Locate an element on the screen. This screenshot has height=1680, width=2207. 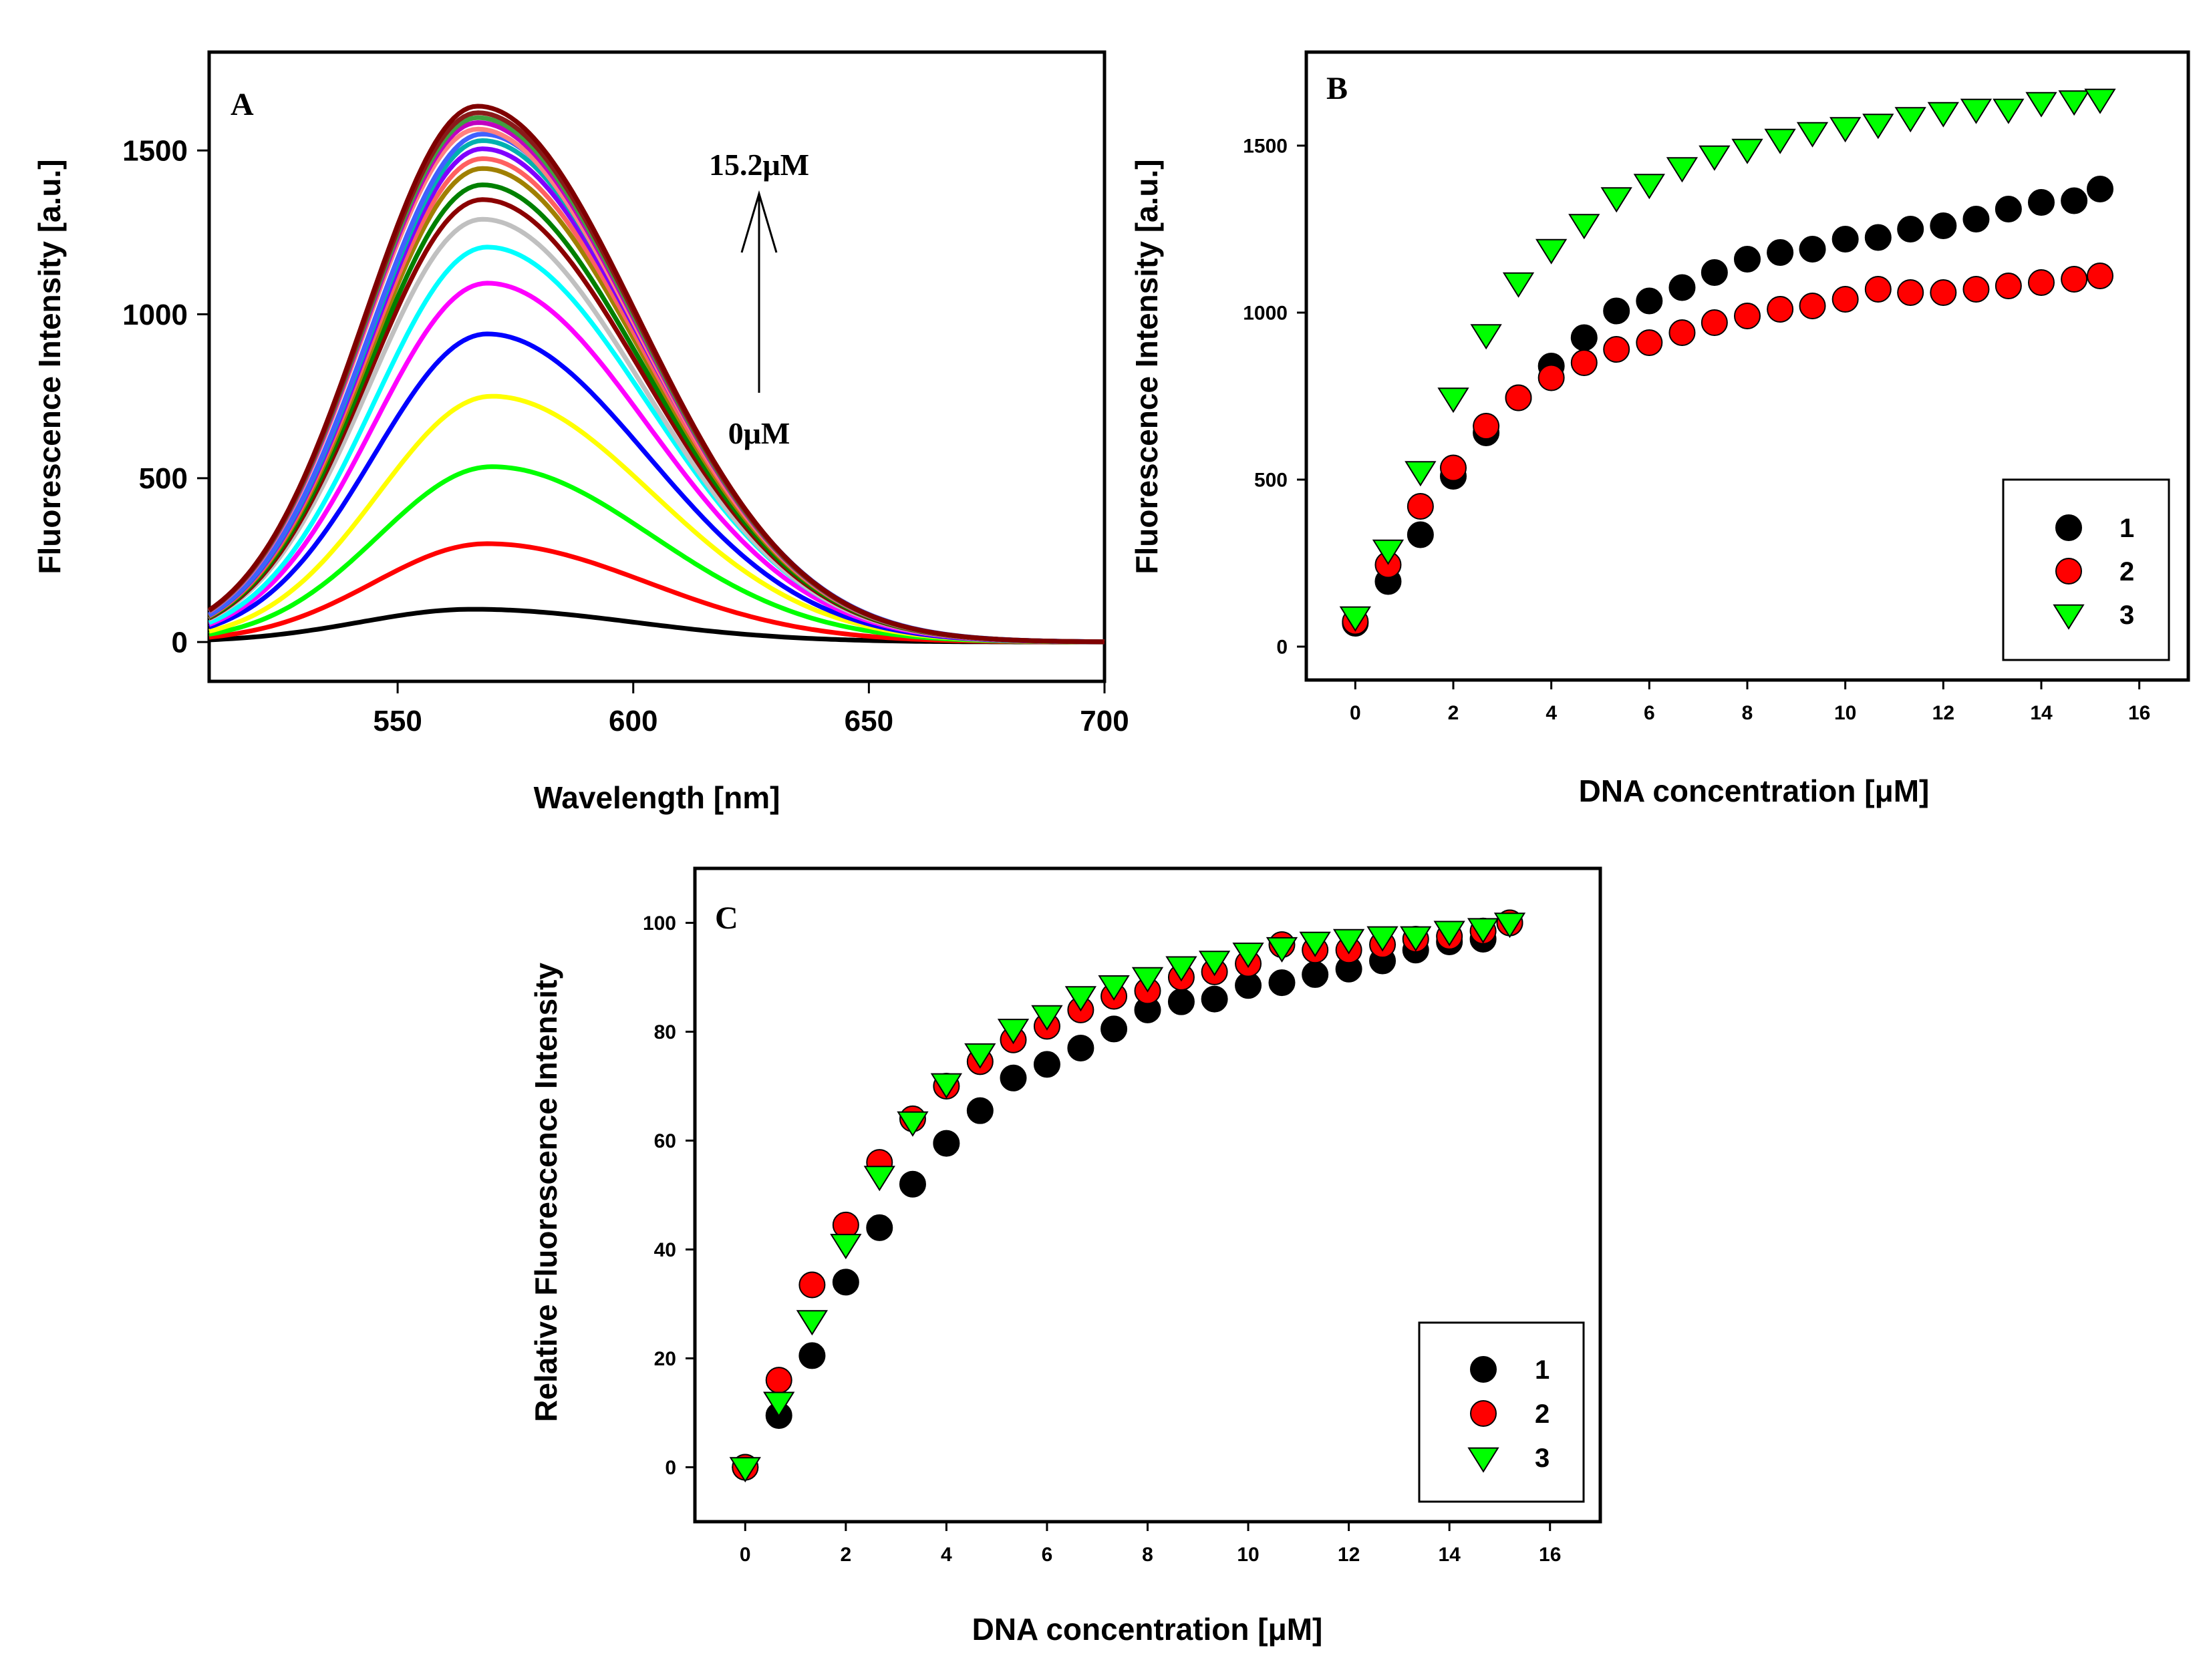
panel-label-c: C is located at coordinates (726, 918).